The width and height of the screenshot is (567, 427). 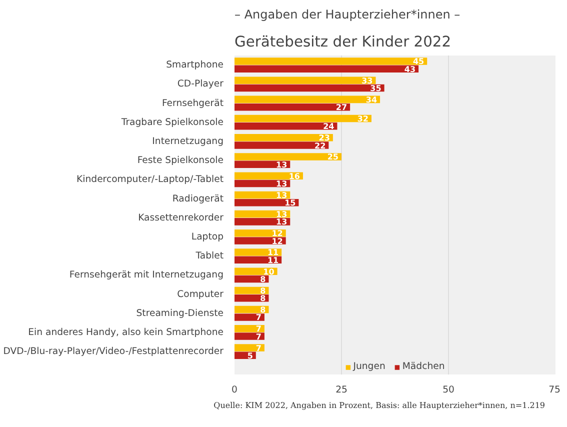 What do you see at coordinates (113, 352) in the screenshot?
I see `y-tick-label: DVD-/Blu-ray-Player/Video-/Festplattenrecorder` at bounding box center [113, 352].